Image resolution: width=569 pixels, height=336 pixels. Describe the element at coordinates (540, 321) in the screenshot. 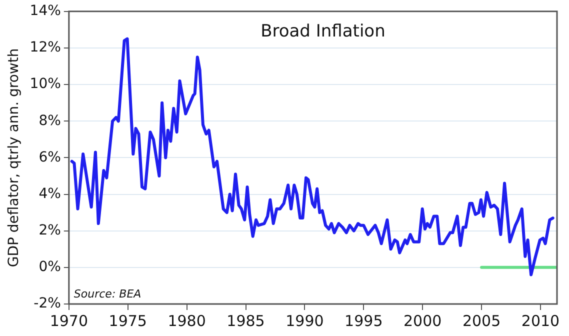

I see `x-tick-label: 2010` at that location.